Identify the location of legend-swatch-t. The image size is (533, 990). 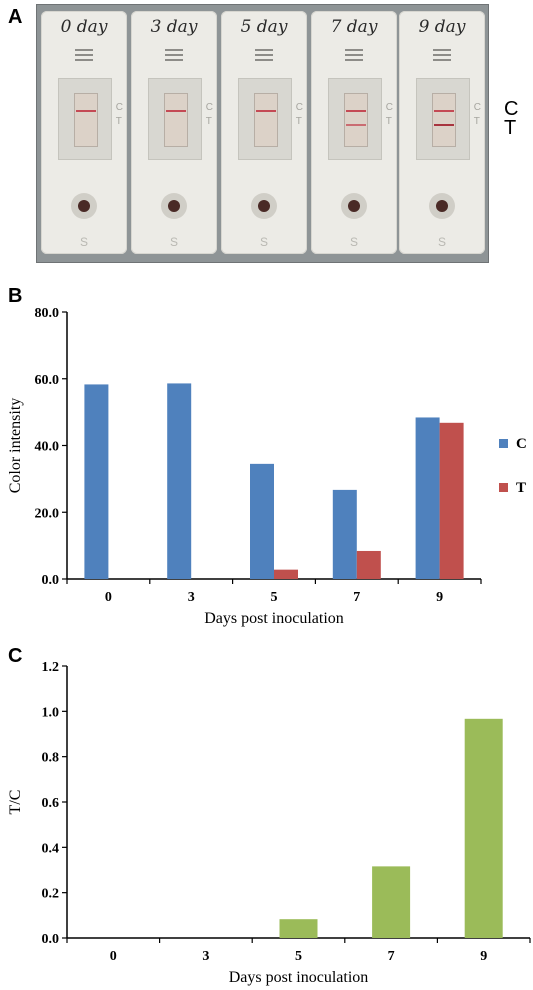
(503, 487).